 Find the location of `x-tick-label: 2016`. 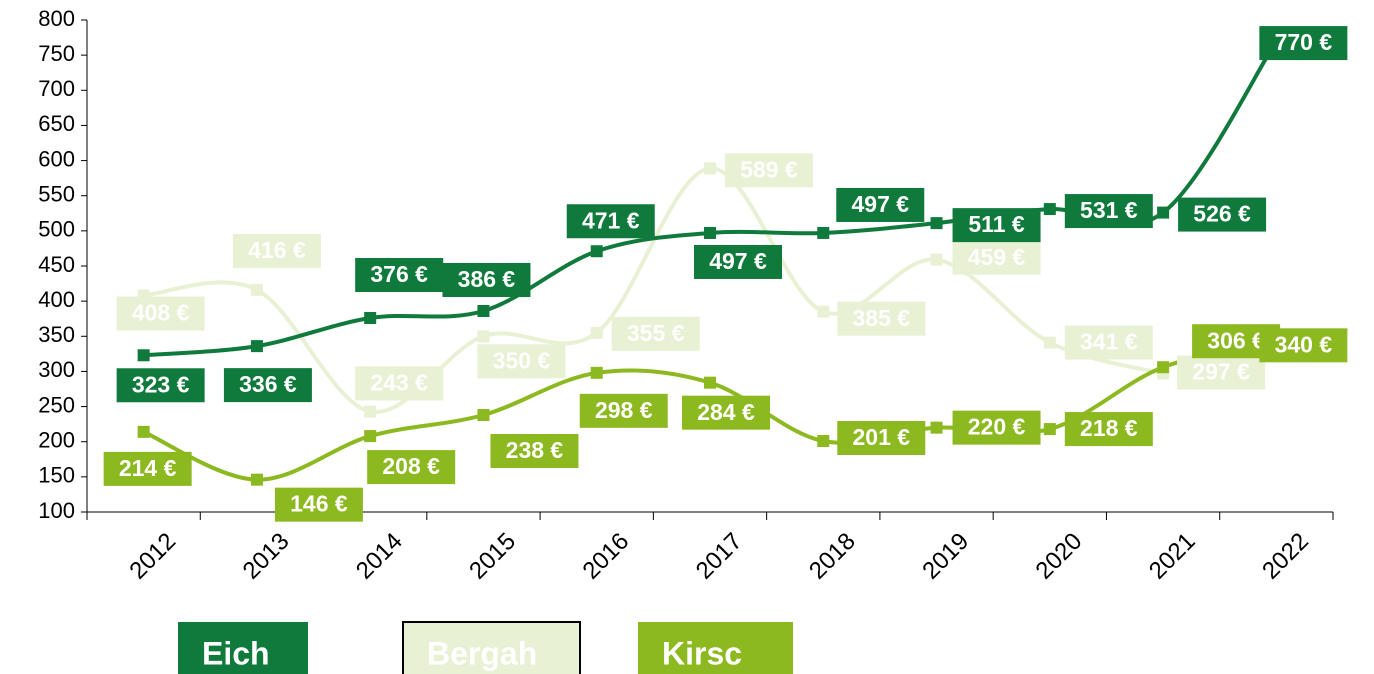

x-tick-label: 2016 is located at coordinates (605, 556).